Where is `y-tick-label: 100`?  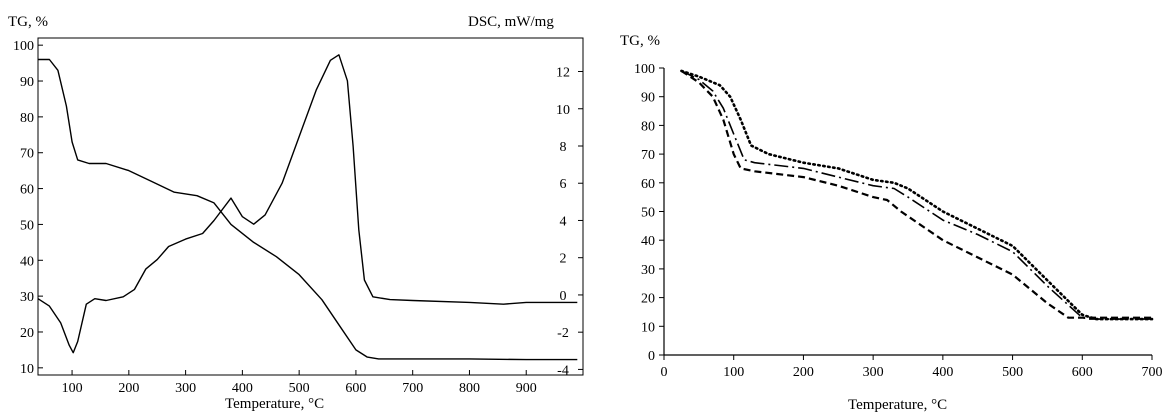 y-tick-label: 100 is located at coordinates (644, 69).